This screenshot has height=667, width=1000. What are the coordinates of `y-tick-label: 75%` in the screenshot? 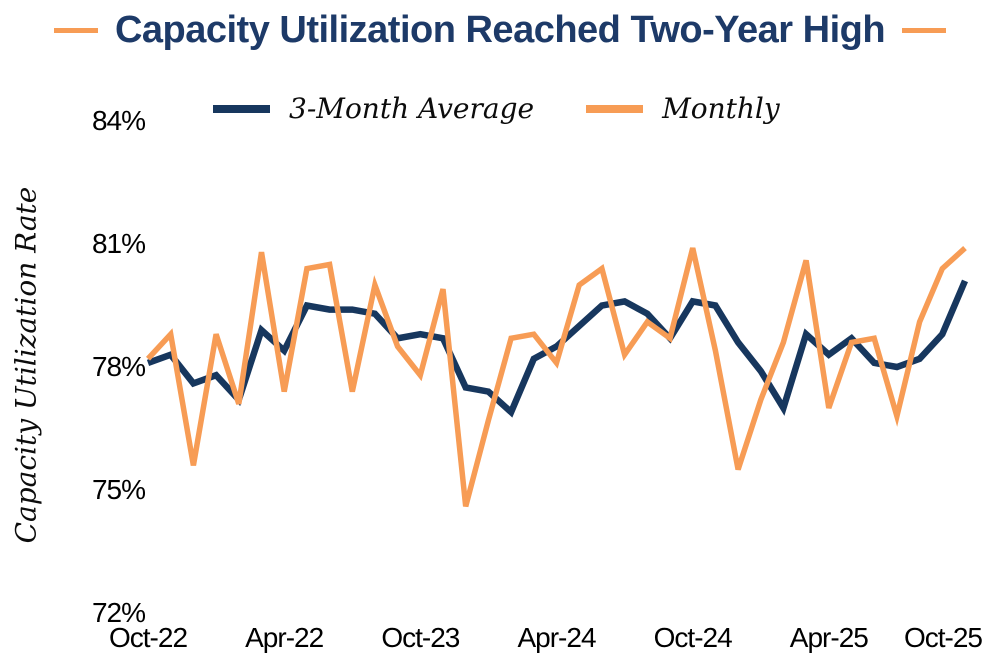 It's located at (118, 489).